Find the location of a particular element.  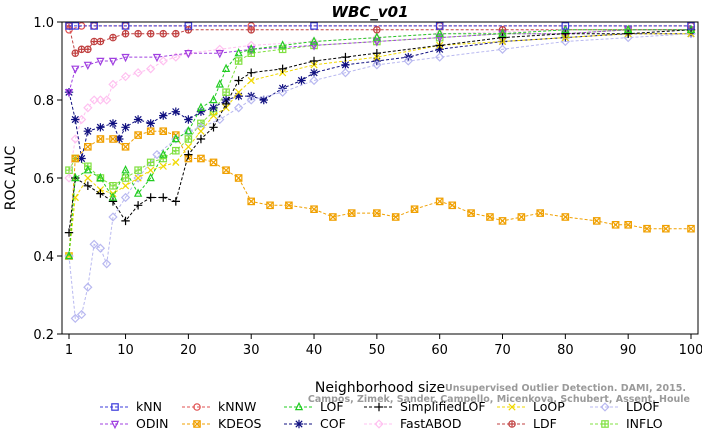

x-tick-label: 10 is located at coordinates (125, 350).